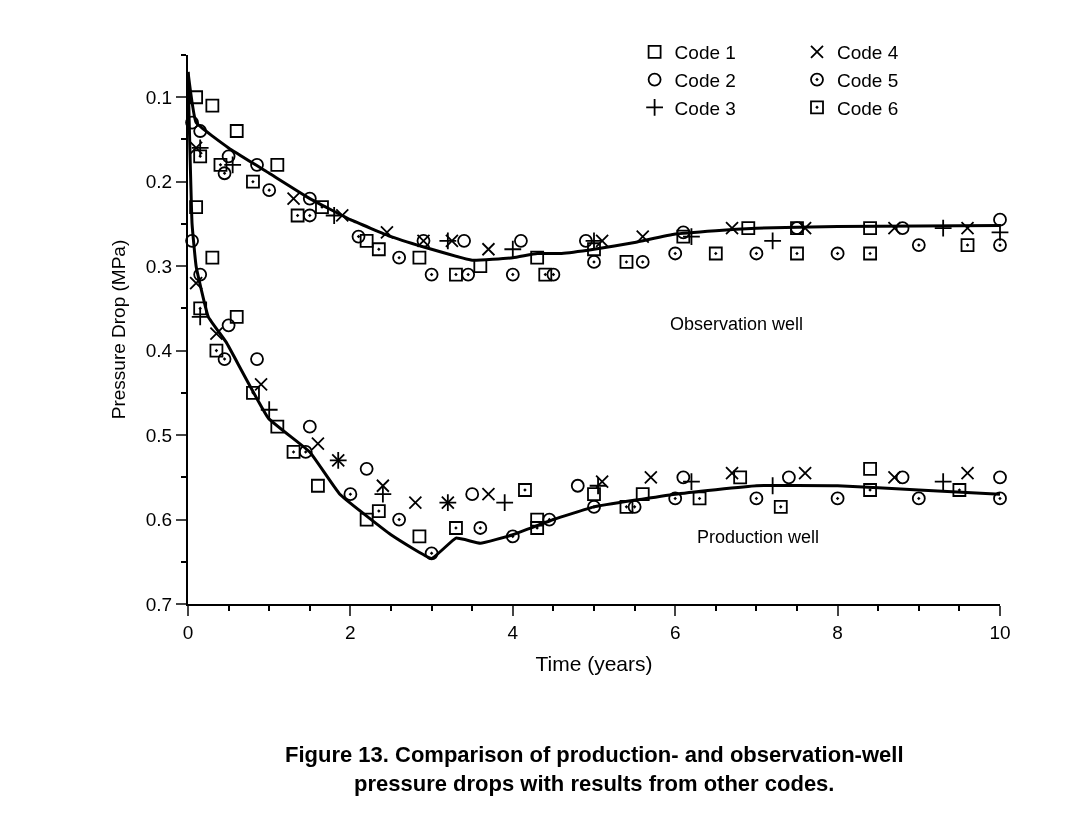  Describe the element at coordinates (159, 351) in the screenshot. I see `y-tick-label: 0.4` at that location.